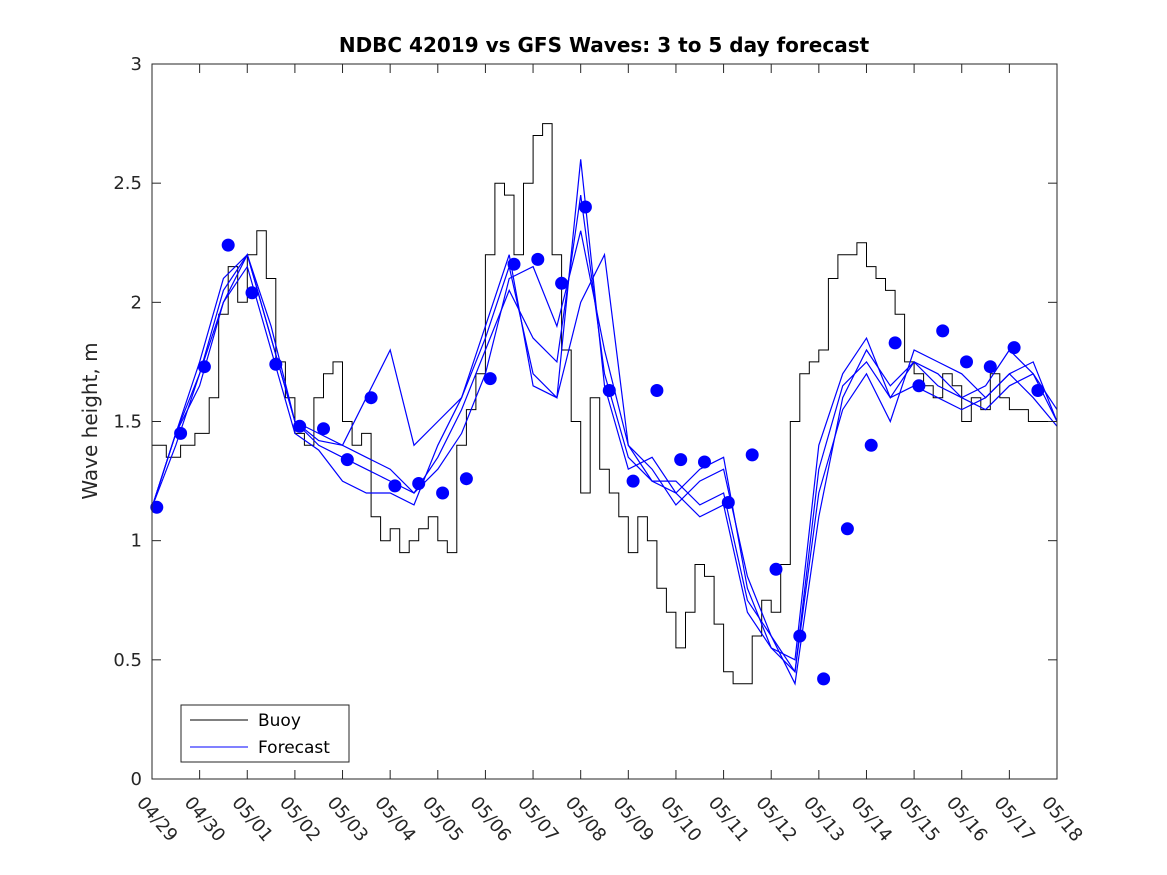 The width and height of the screenshot is (1167, 875). I want to click on y-tick-label: 2.5, so click(127, 183).